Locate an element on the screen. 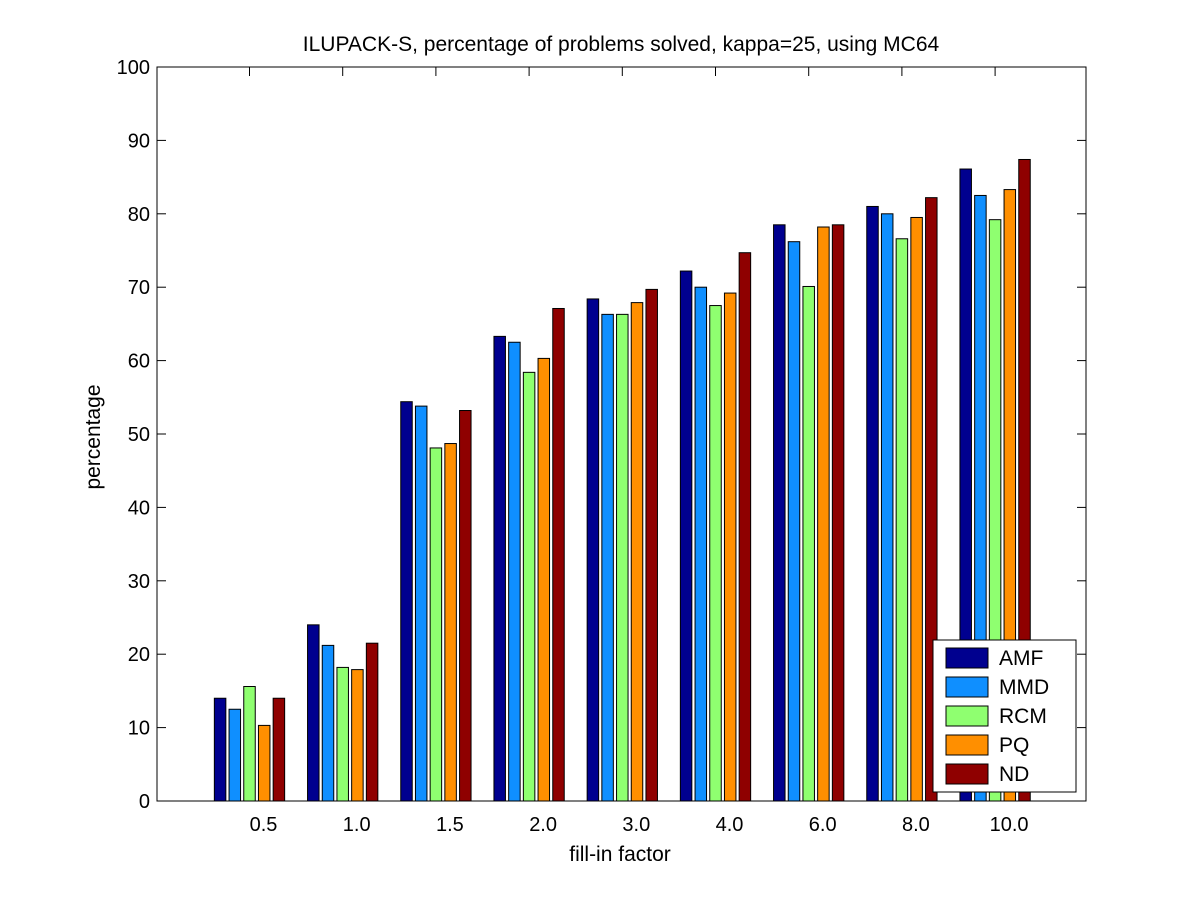 Image resolution: width=1200 pixels, height=900 pixels. y-tick-label: 0 is located at coordinates (144, 802).